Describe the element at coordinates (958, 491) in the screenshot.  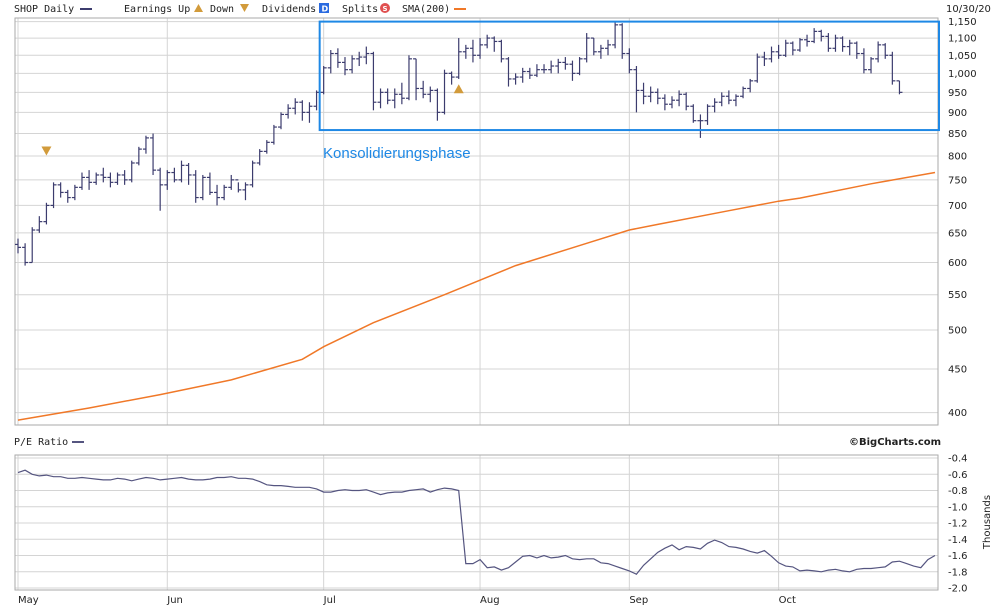
I see `pe-y-tick: -0.8` at that location.